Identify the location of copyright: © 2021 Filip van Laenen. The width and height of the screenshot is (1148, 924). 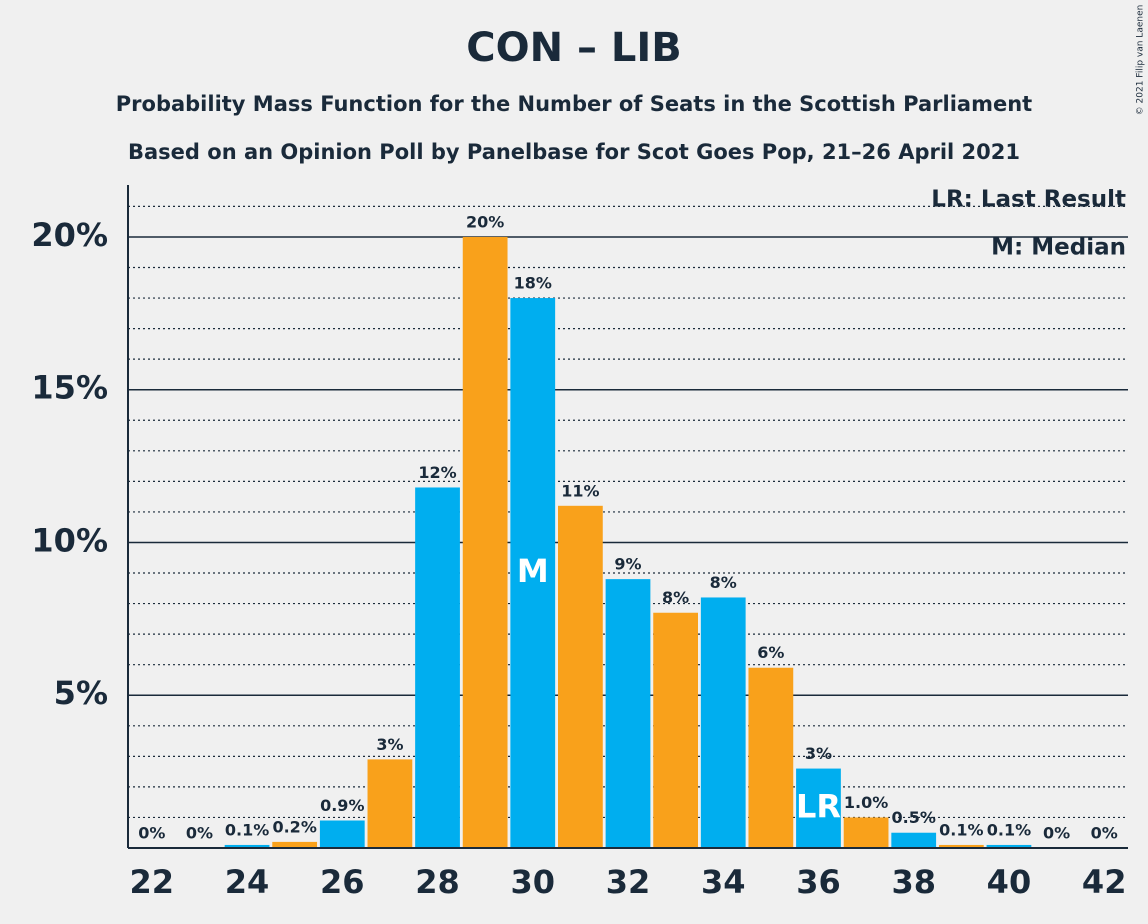
(1141, 60).